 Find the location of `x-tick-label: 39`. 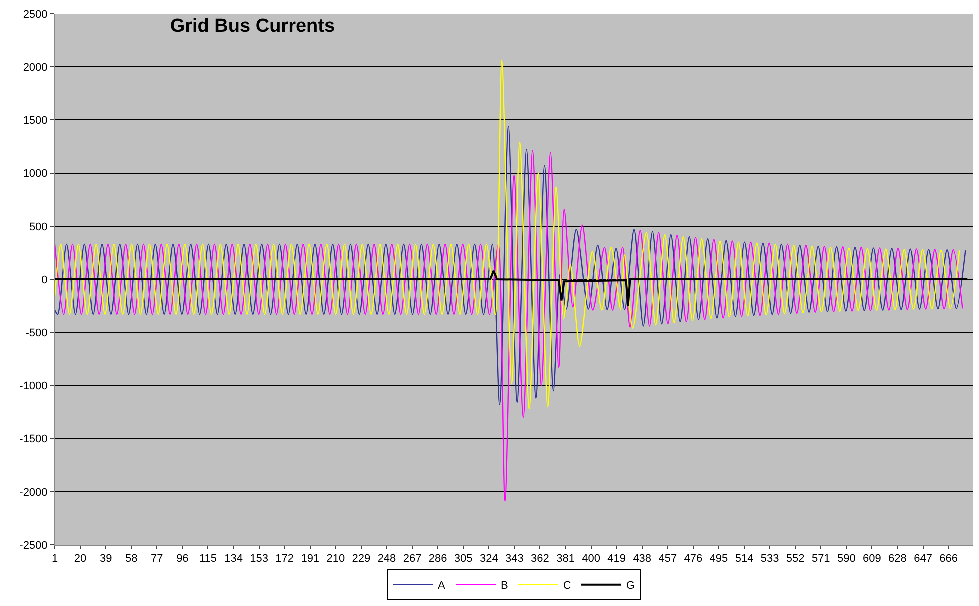

x-tick-label: 39 is located at coordinates (106, 559).